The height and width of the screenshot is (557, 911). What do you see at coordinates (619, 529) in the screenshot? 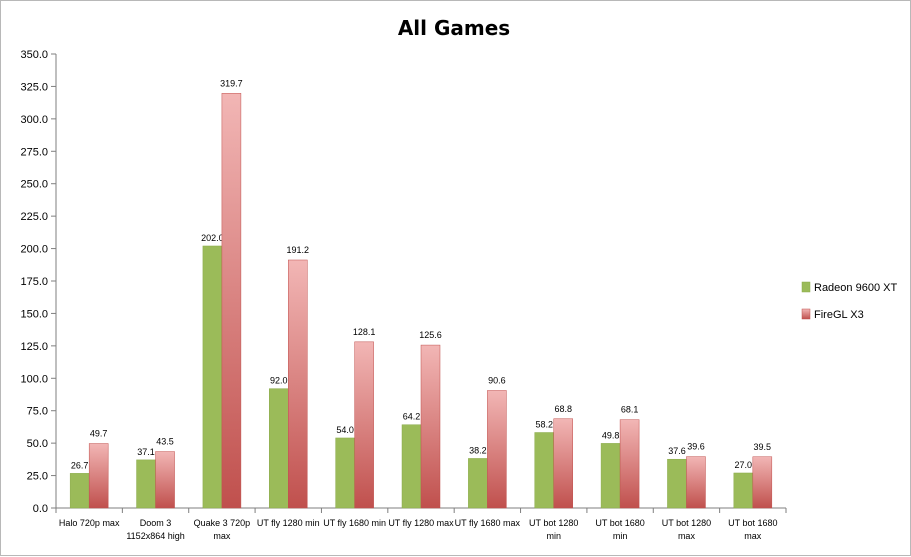
I see `x-tick-label: UT bot 1680 min` at bounding box center [619, 529].